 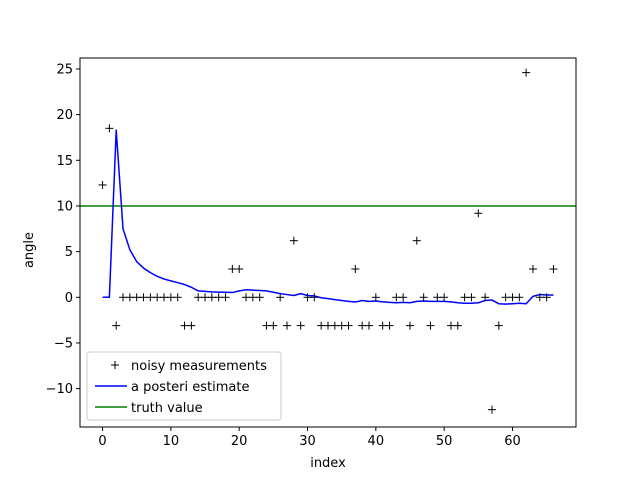 What do you see at coordinates (444, 441) in the screenshot?
I see `x-tick-label: 50` at bounding box center [444, 441].